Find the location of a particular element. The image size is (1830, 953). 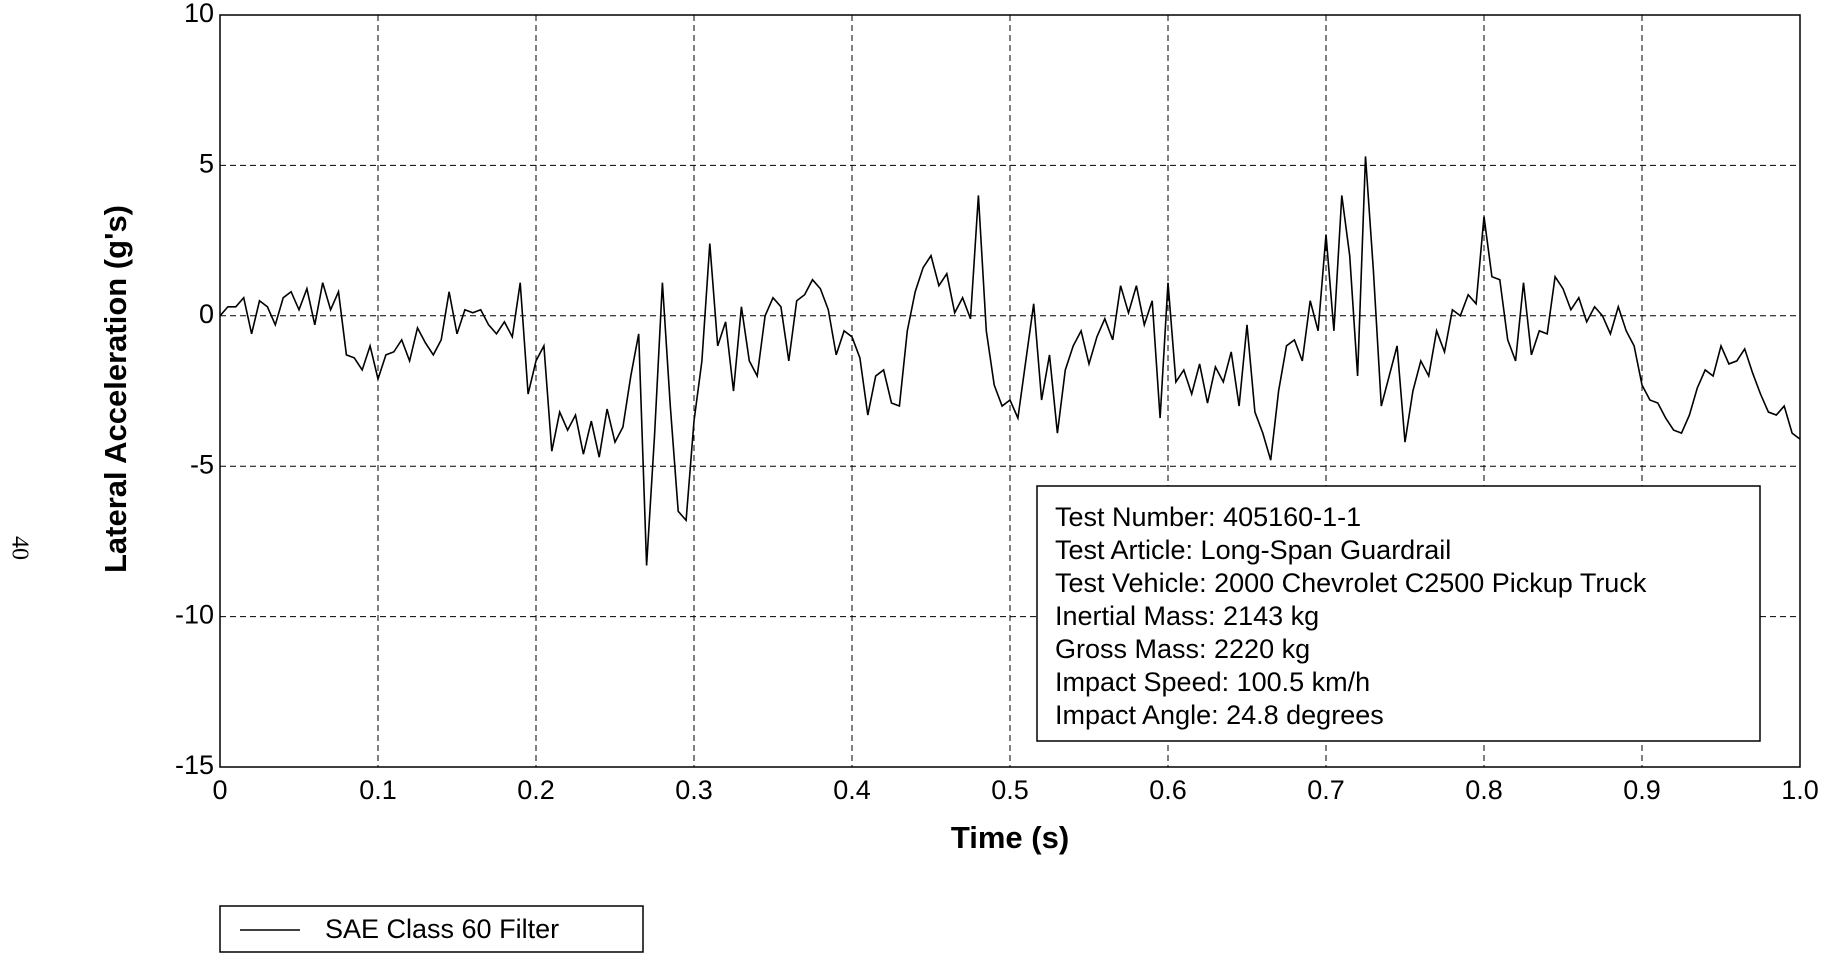

y-tick-label: -5 is located at coordinates (202, 464).